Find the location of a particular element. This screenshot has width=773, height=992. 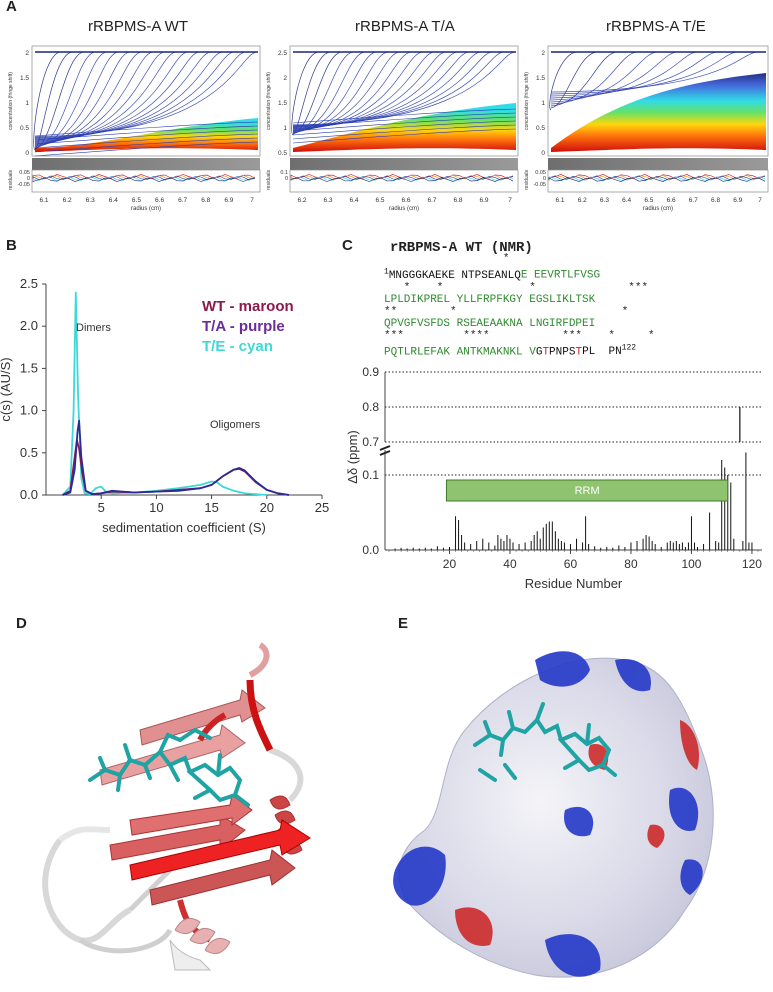

y-tick-label: 1.0 is located at coordinates (29, 410).